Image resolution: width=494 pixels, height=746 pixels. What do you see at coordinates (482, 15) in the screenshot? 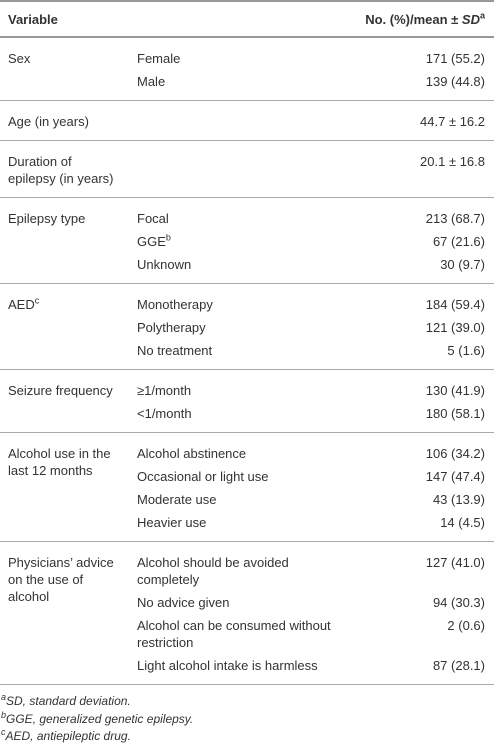
I see `header-sup: a` at bounding box center [482, 15].